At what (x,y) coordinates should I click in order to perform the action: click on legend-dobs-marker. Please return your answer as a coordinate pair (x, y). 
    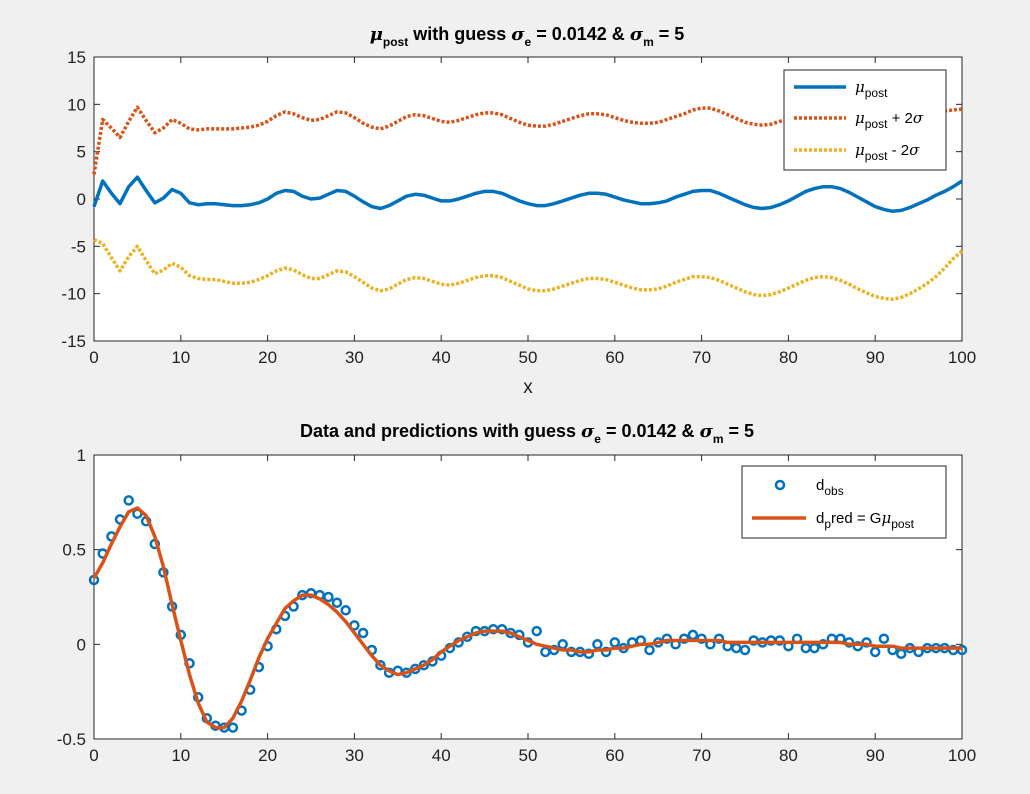
    Looking at the image, I should click on (780, 485).